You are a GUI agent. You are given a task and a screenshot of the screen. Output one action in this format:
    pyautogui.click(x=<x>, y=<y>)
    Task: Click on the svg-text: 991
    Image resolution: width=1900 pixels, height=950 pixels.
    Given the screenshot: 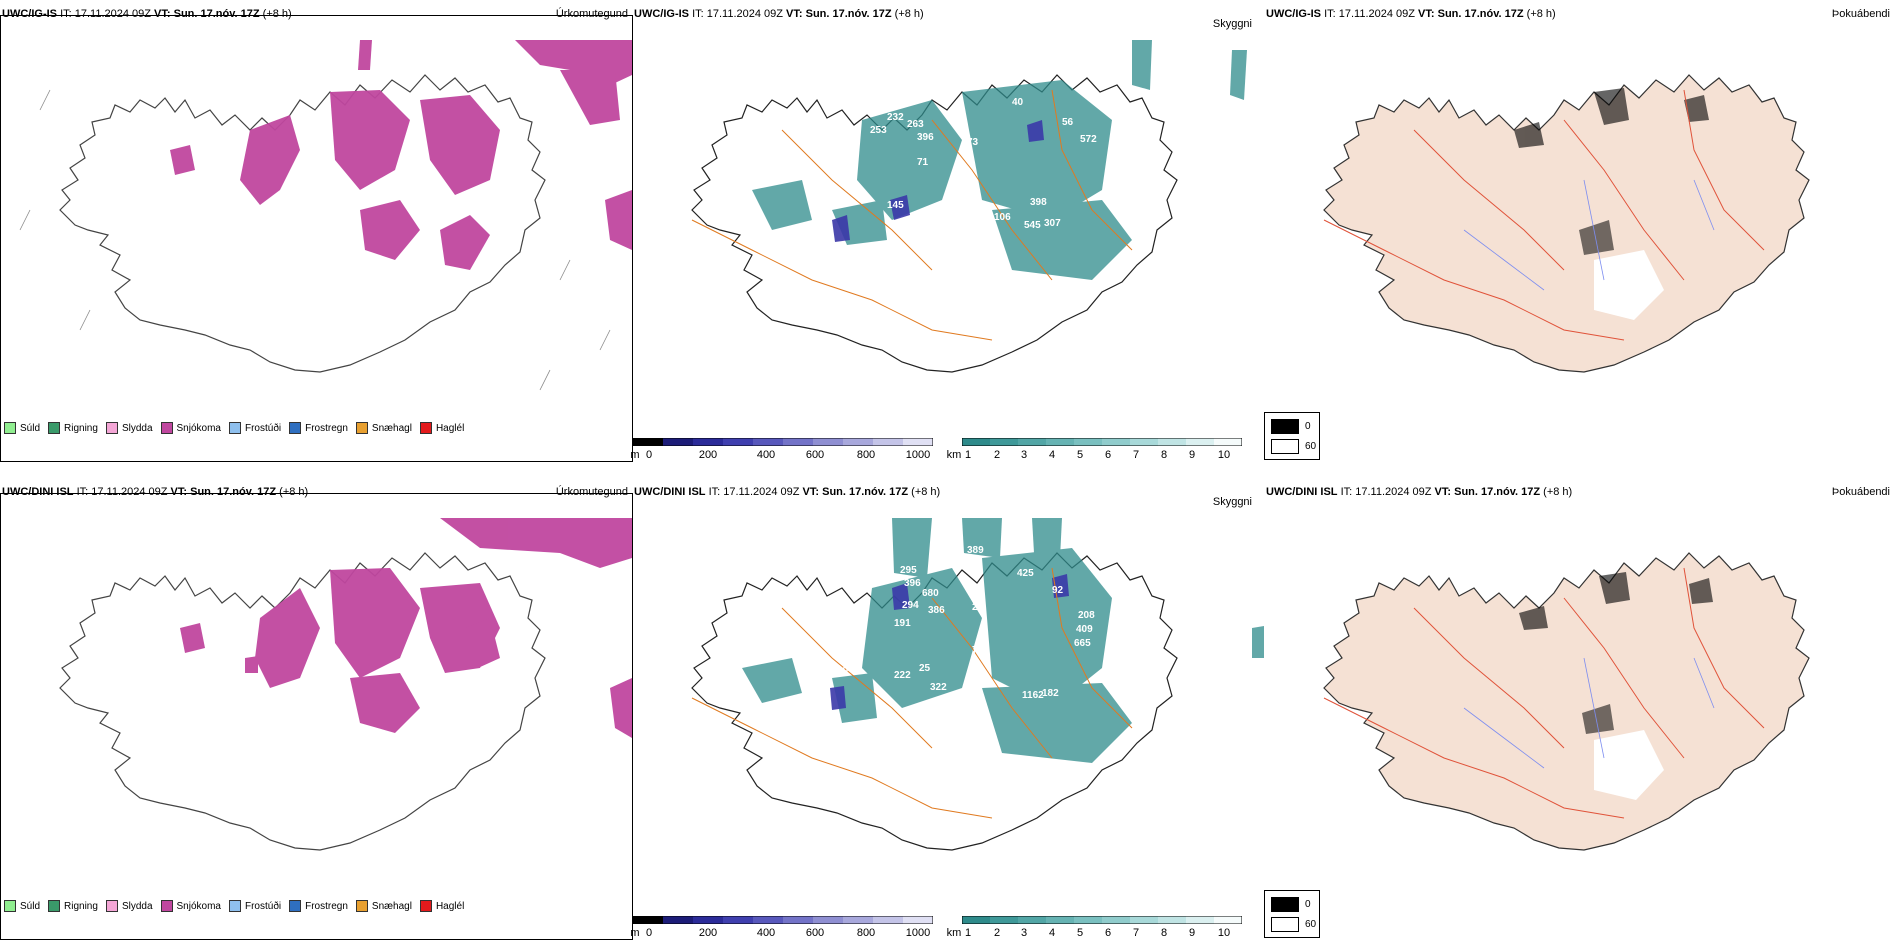 What is the action you would take?
    pyautogui.click(x=965, y=695)
    